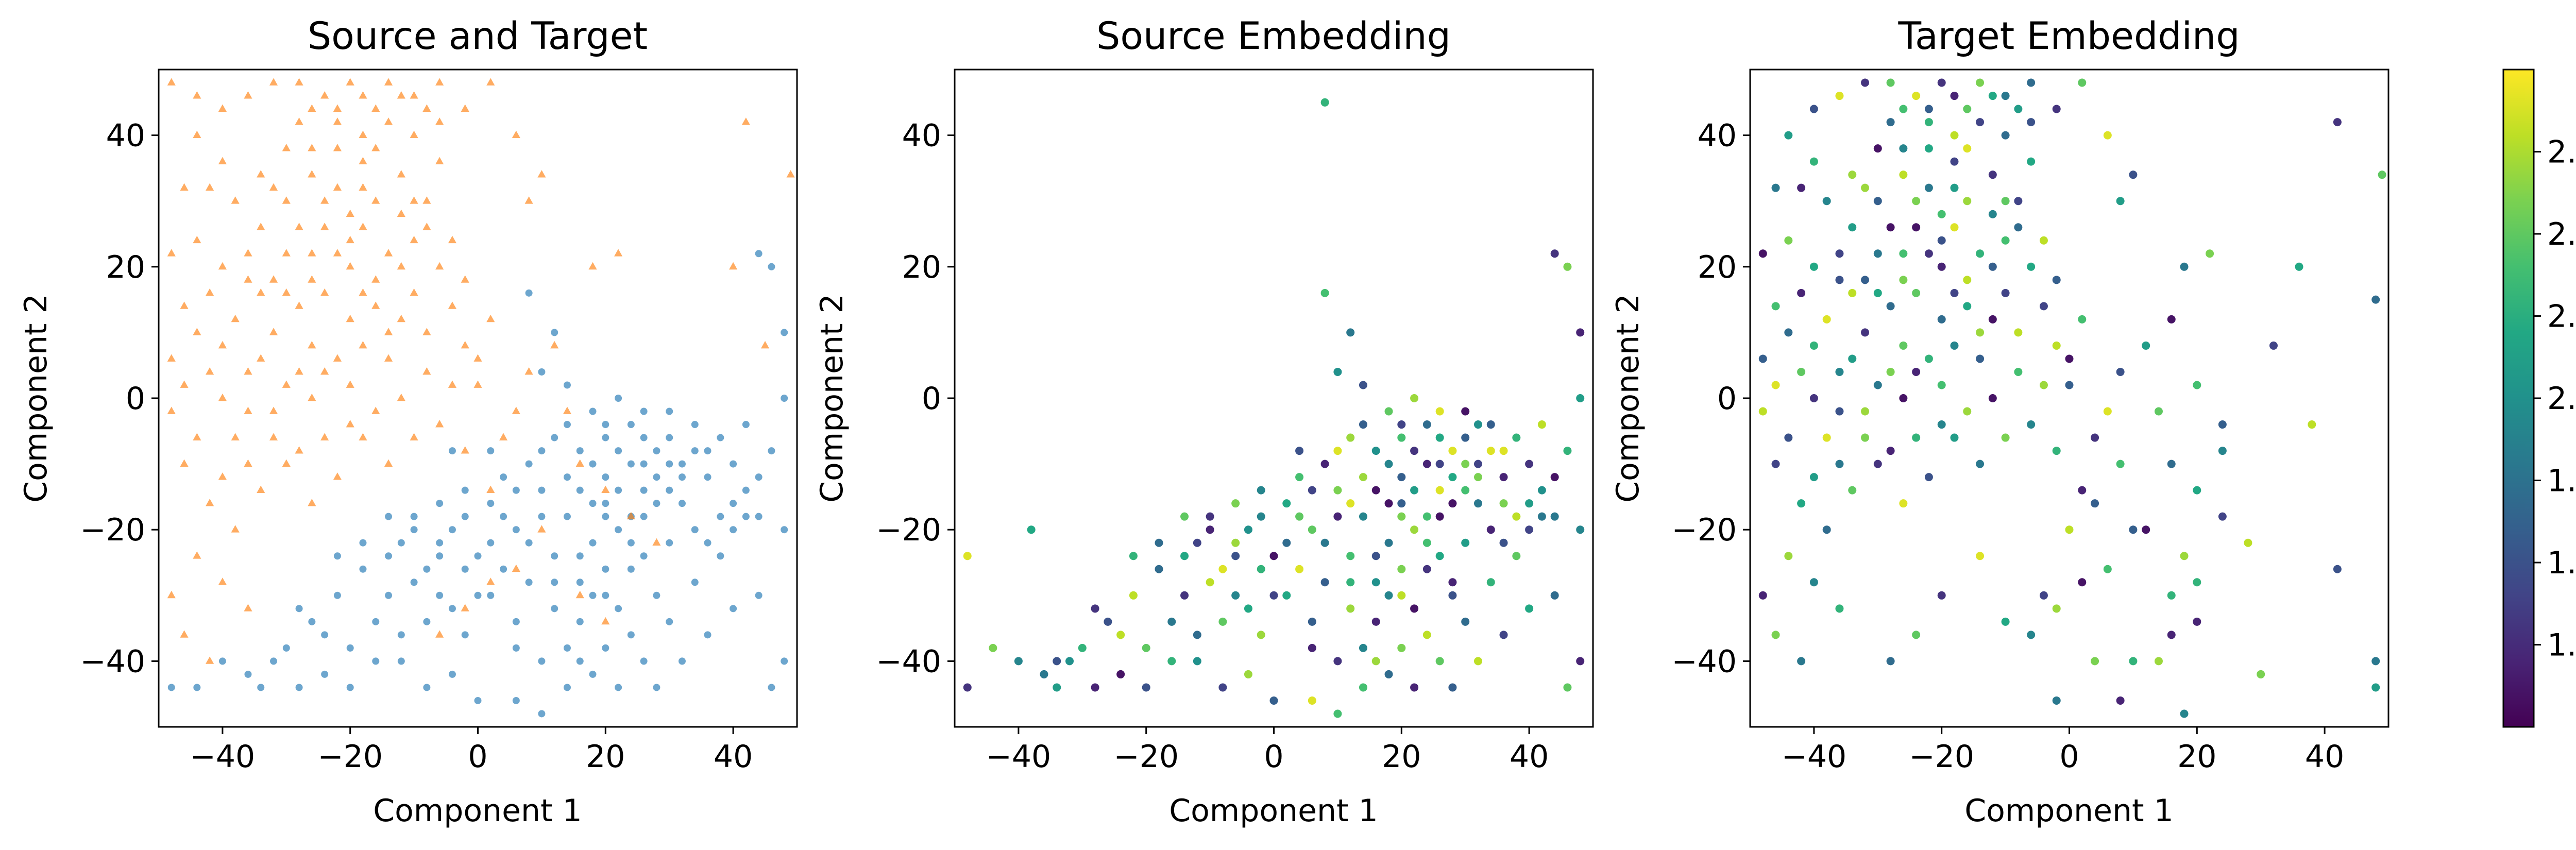 The image size is (2576, 850). What do you see at coordinates (921, 267) in the screenshot?
I see `y-tick-label: 20` at bounding box center [921, 267].